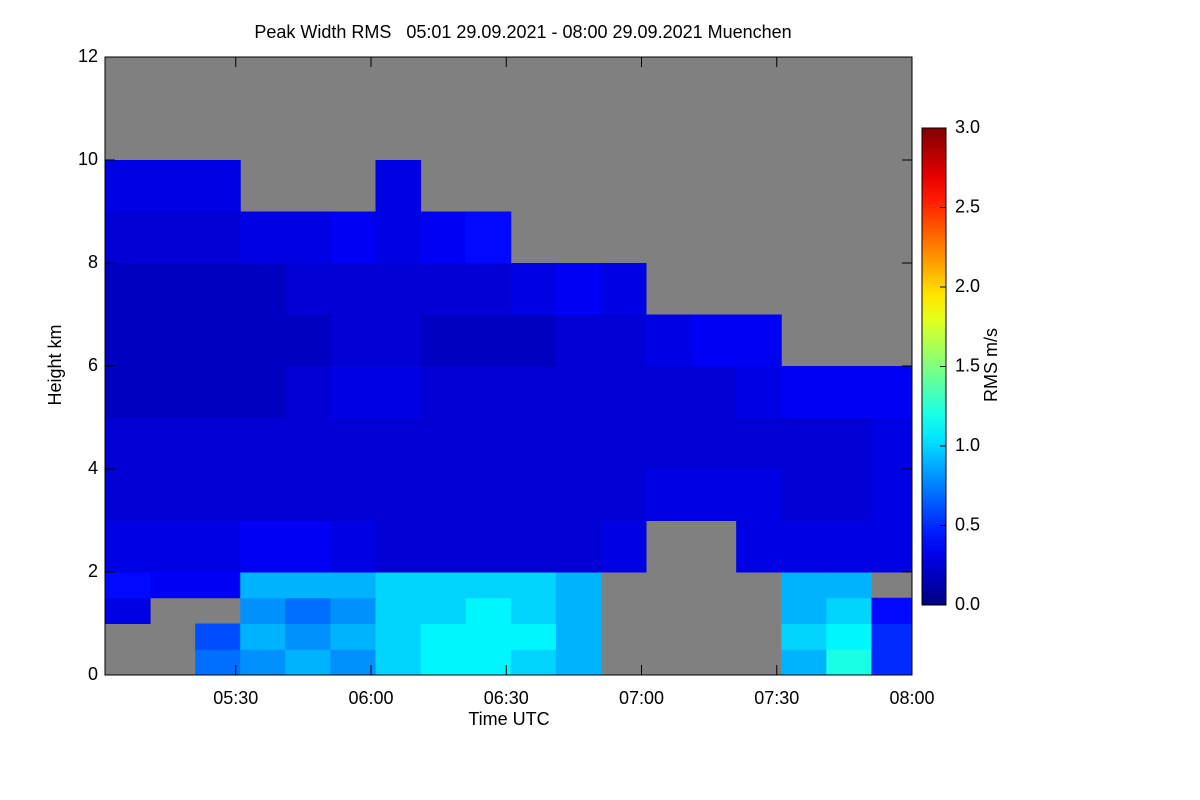  I want to click on y-tick-label: 6, so click(93, 365).